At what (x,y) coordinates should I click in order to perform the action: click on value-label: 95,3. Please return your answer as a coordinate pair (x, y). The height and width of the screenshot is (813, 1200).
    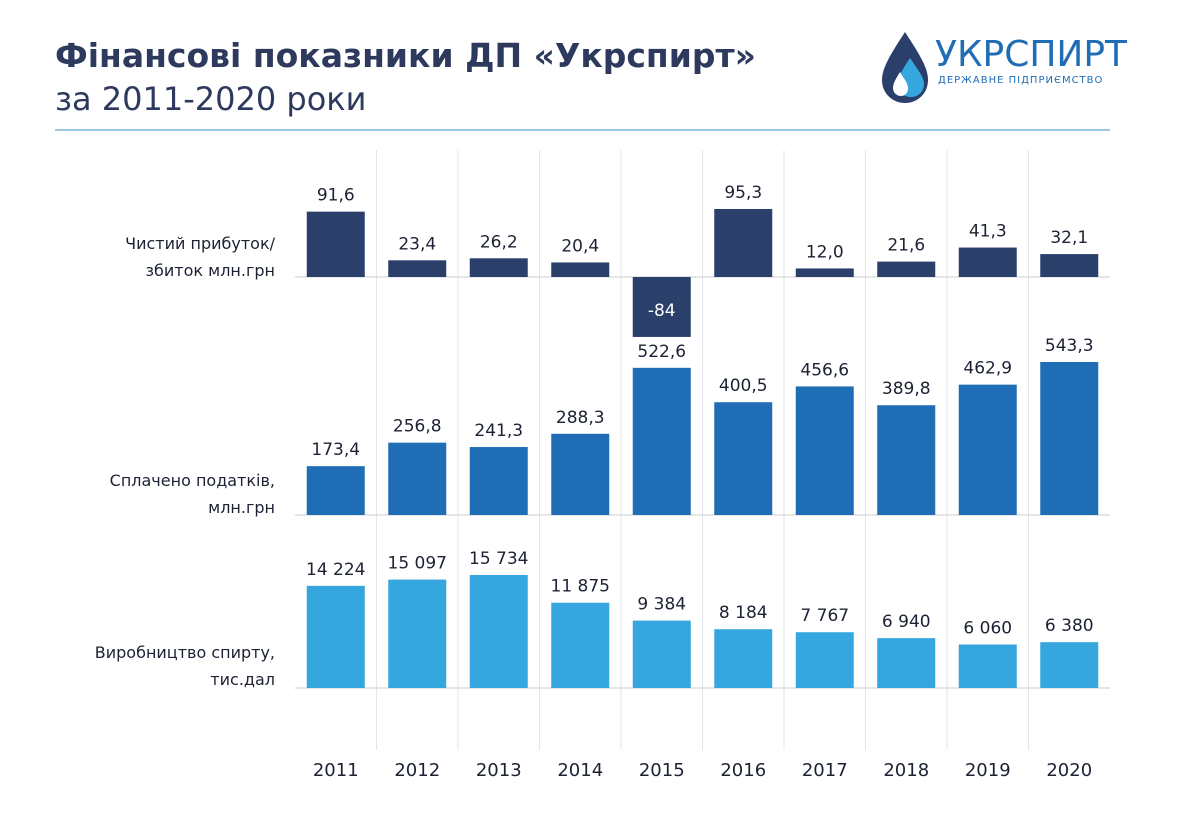
    Looking at the image, I should click on (743, 193).